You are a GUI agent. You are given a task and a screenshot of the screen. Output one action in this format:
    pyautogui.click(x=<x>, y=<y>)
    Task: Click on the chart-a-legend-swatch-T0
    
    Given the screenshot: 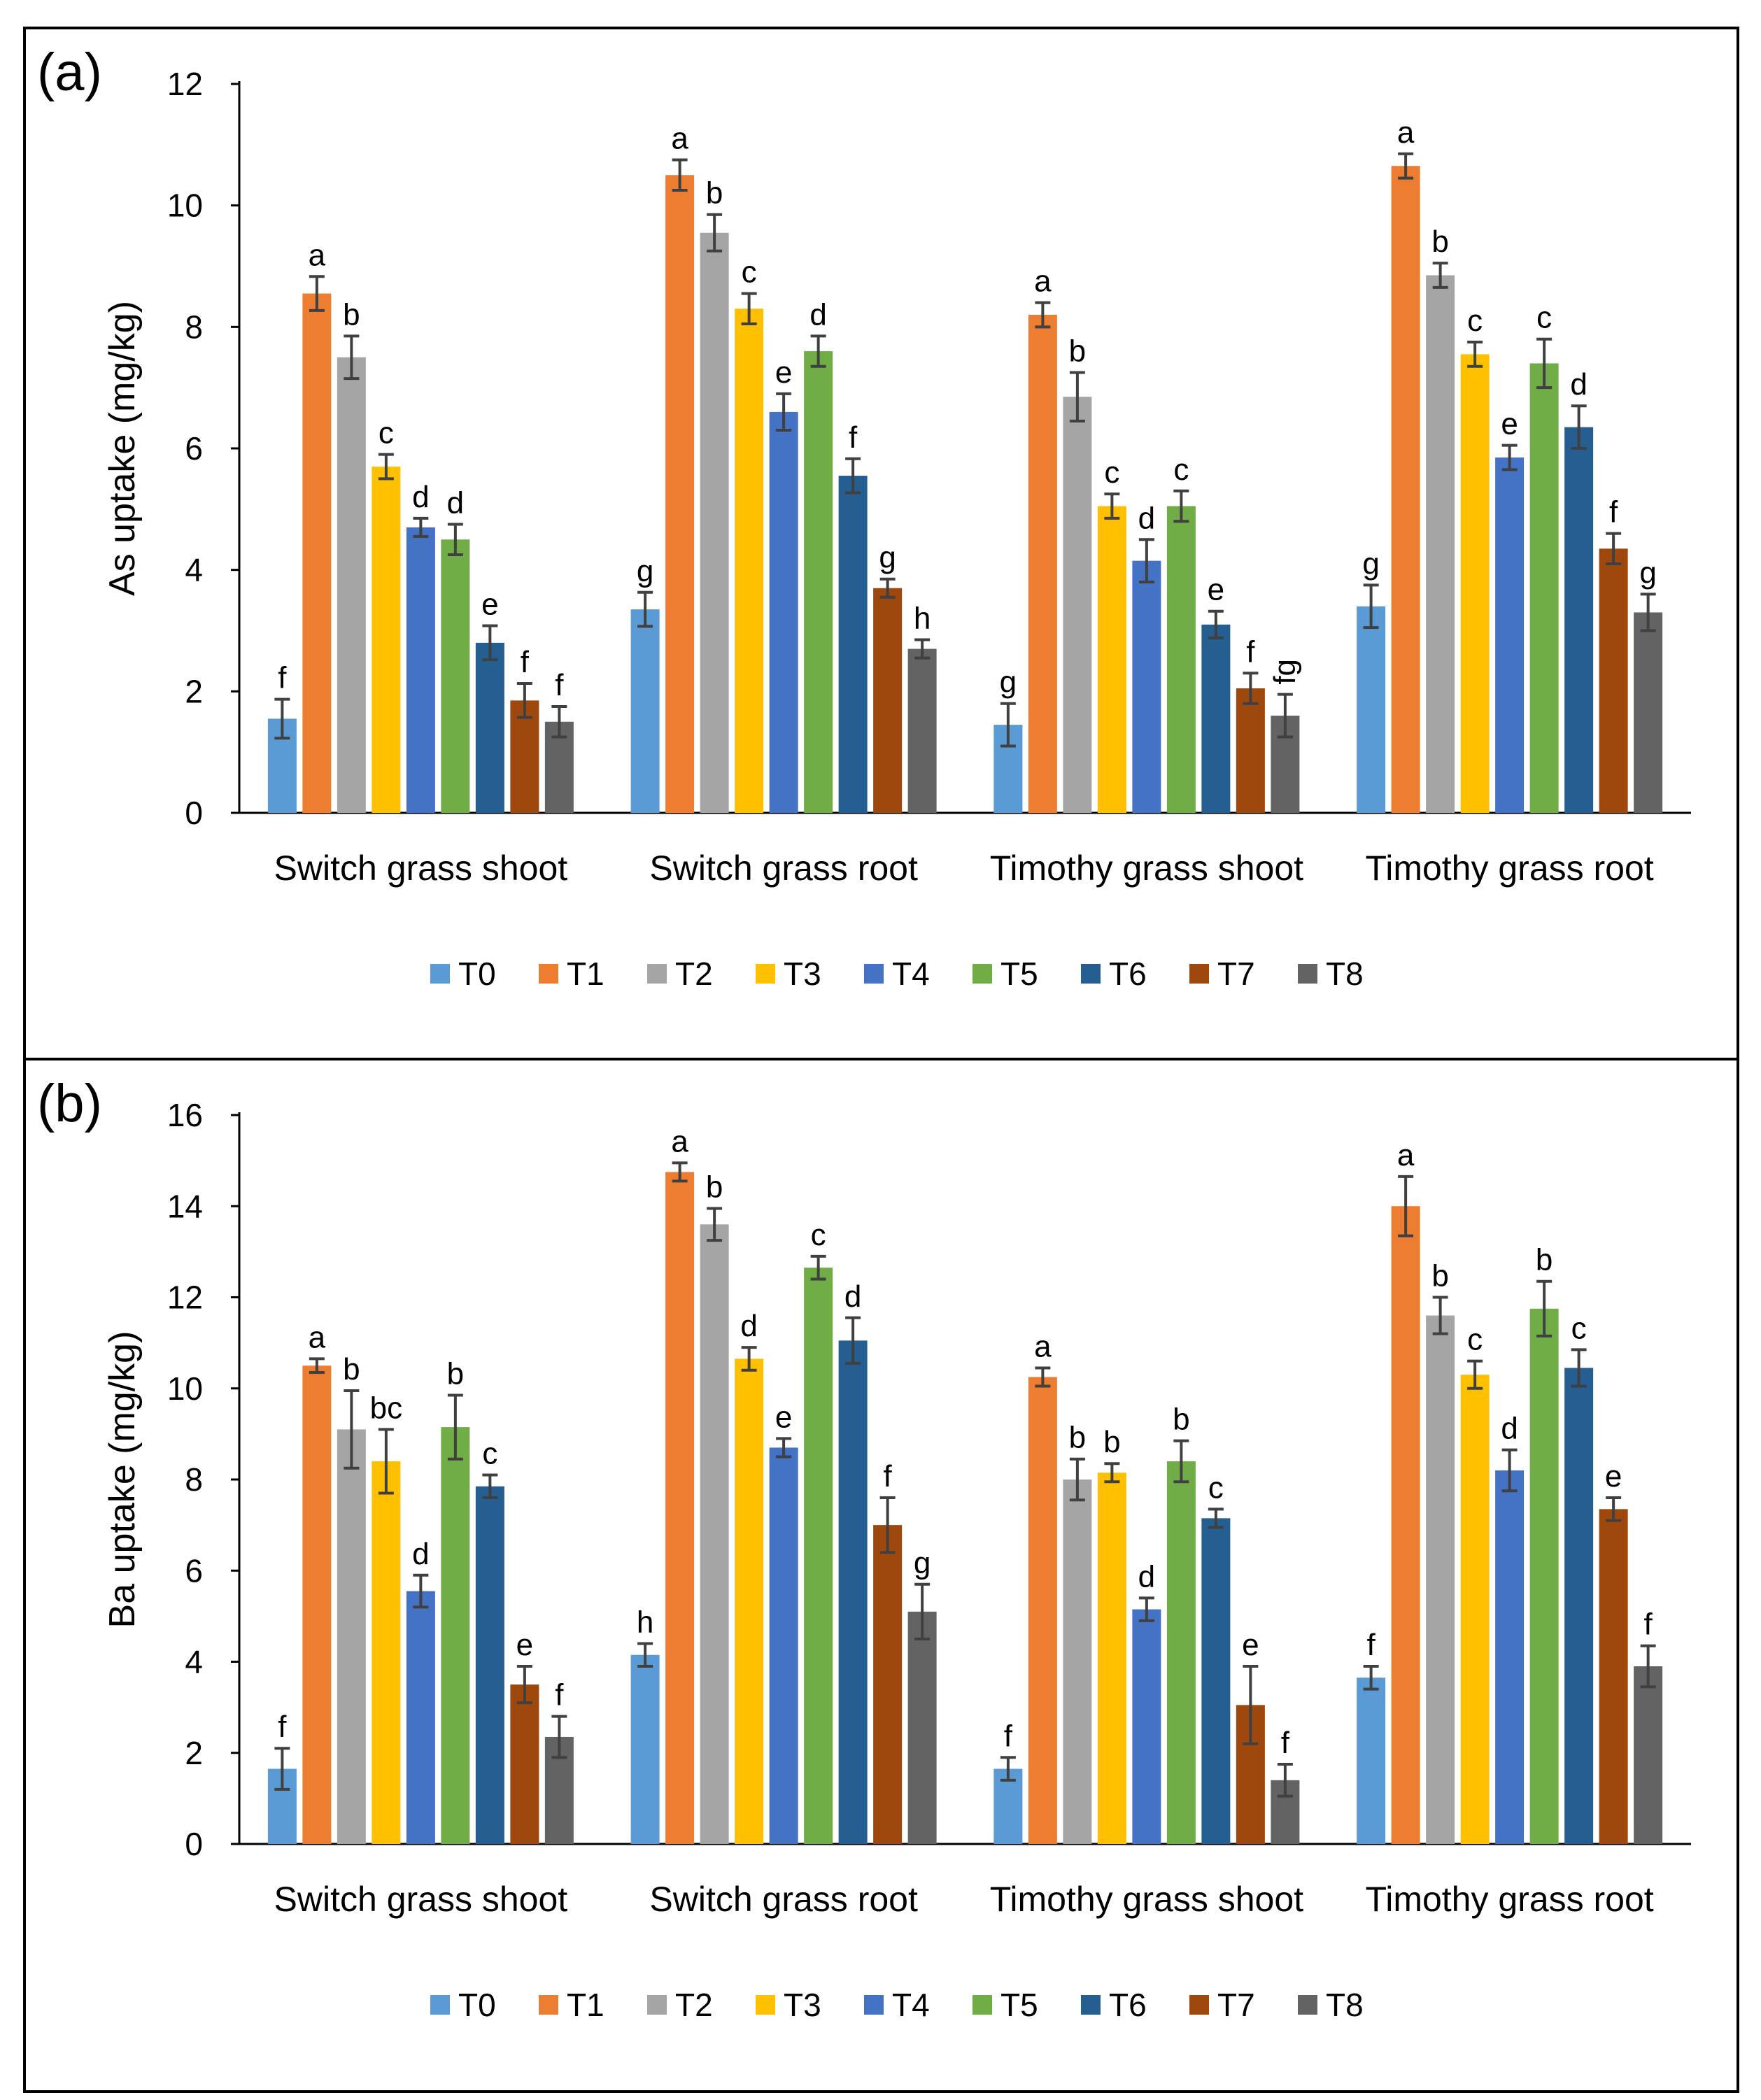 What is the action you would take?
    pyautogui.click(x=440, y=974)
    